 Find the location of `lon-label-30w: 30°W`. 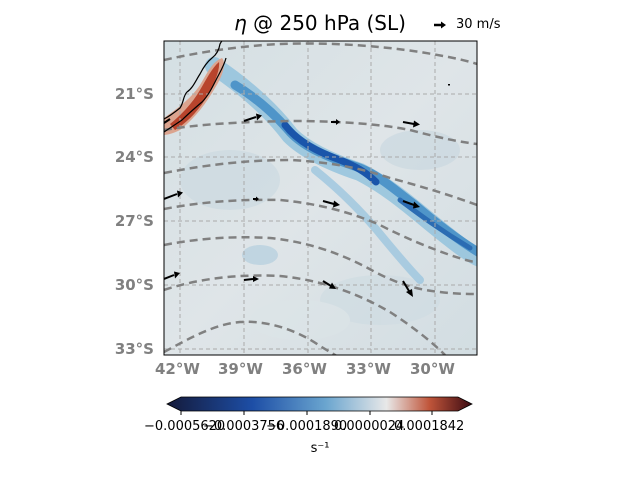

lon-label-30w: 30°W is located at coordinates (432, 369).